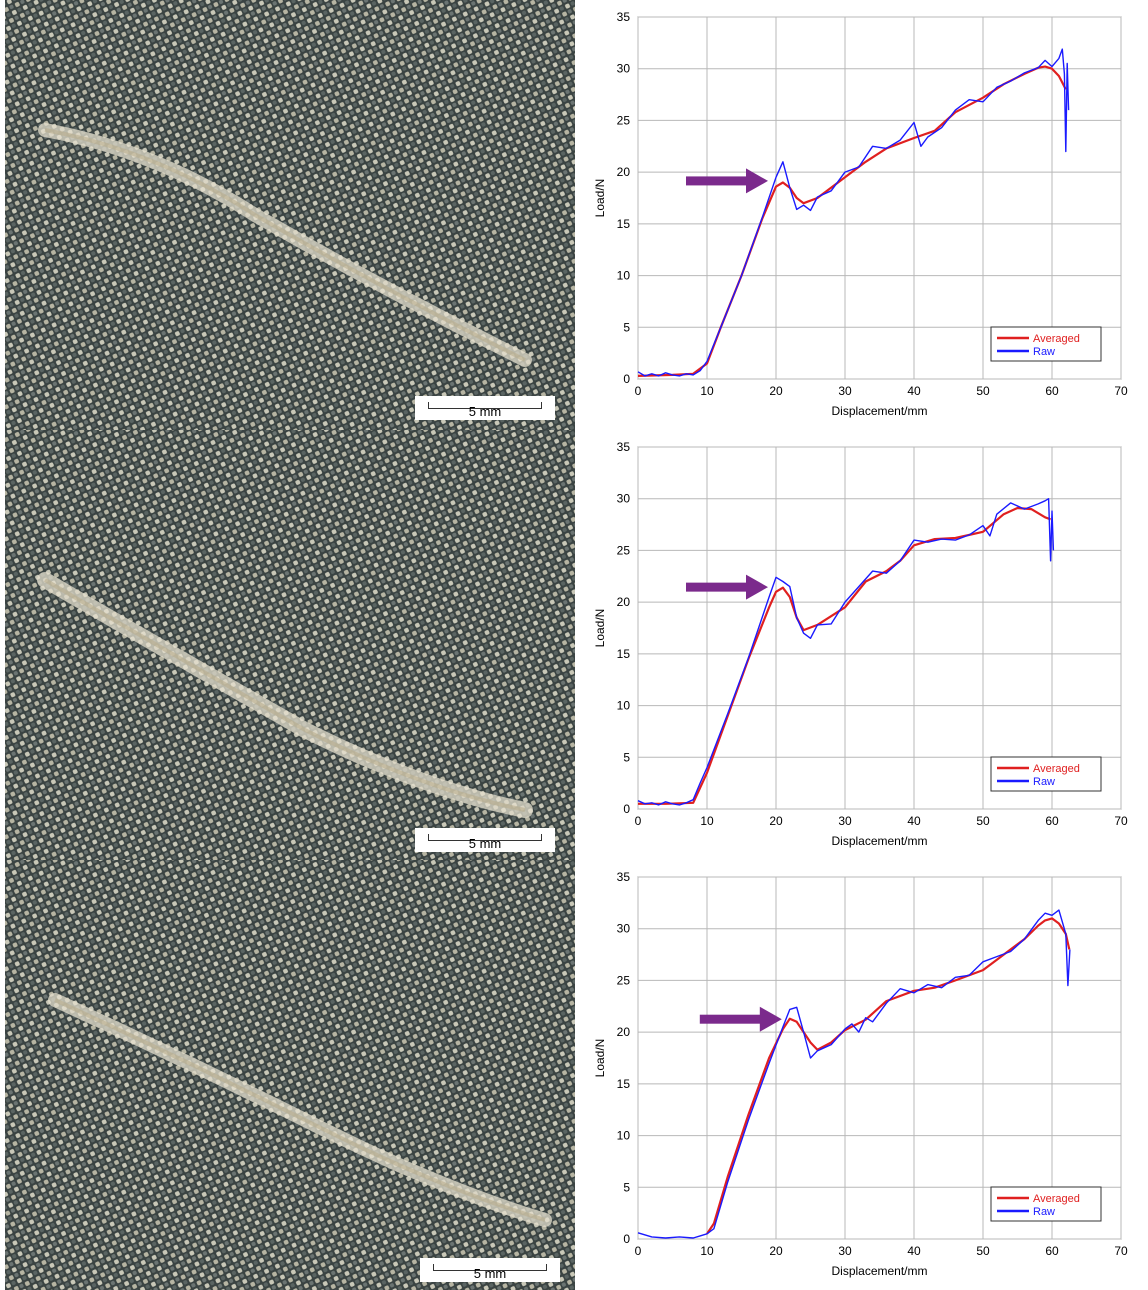  What do you see at coordinates (888, 1076) in the screenshot?
I see `series-line-averaged` at bounding box center [888, 1076].